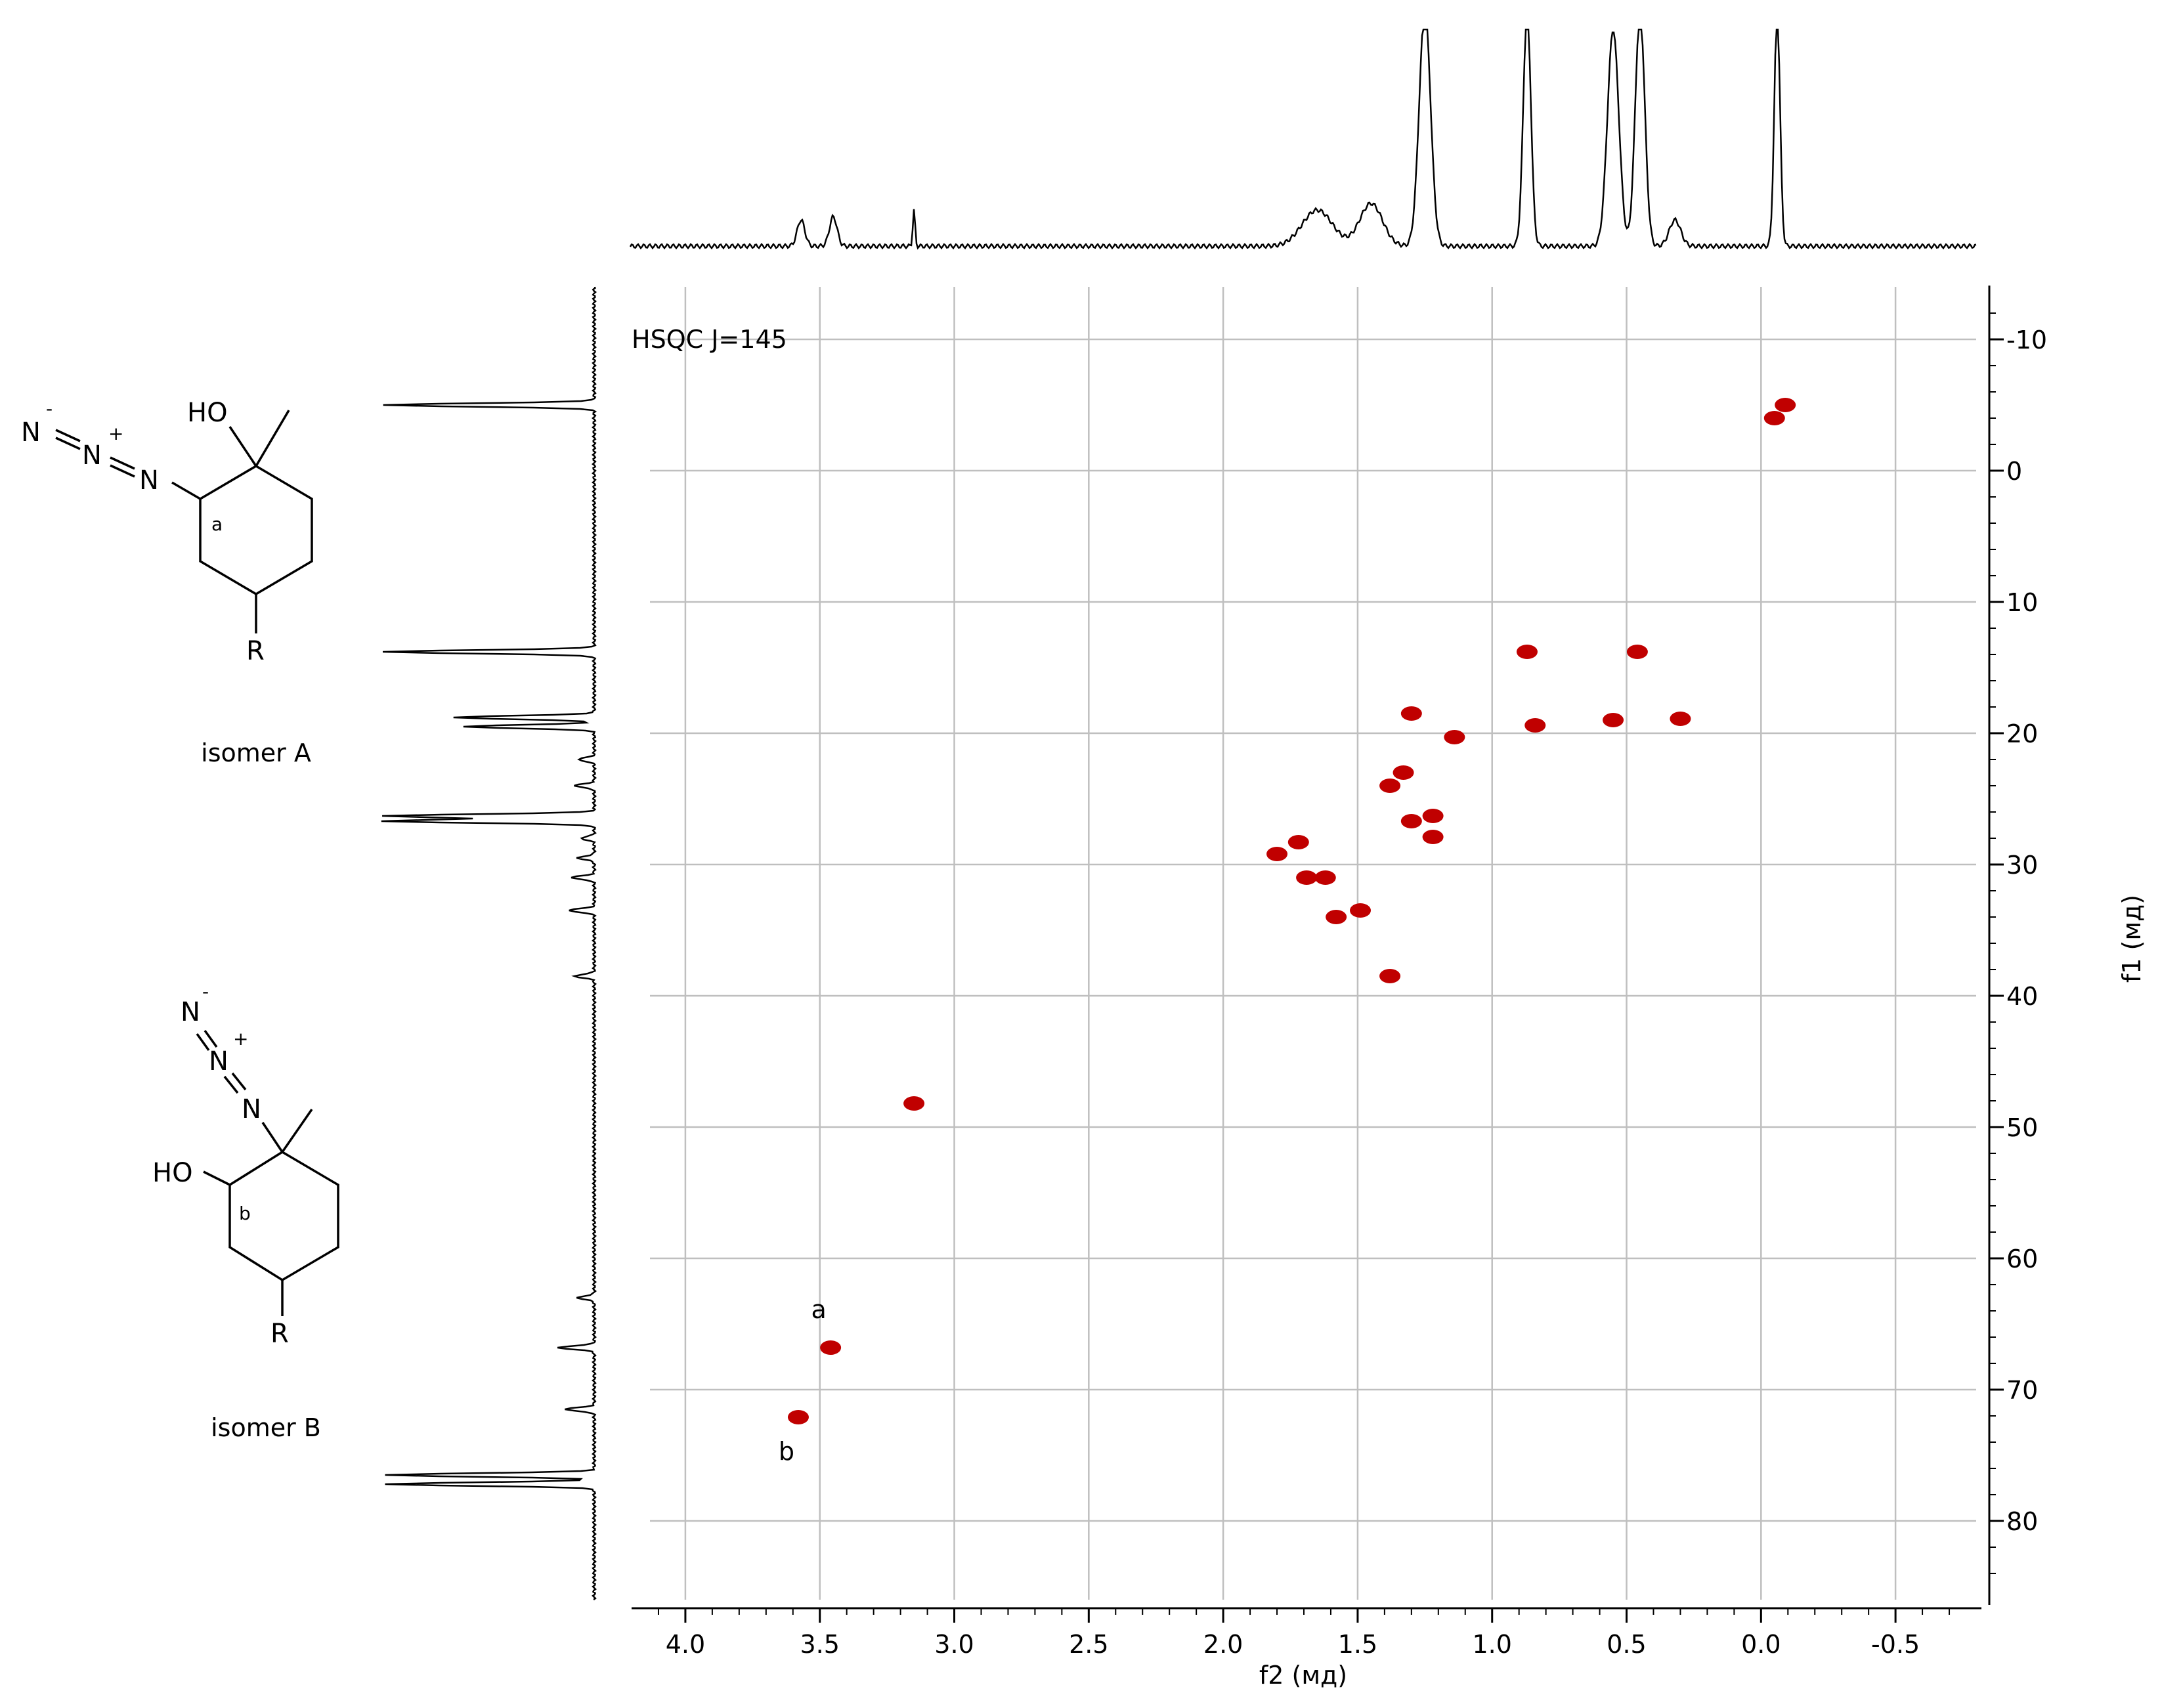  What do you see at coordinates (1626, 1645) in the screenshot?
I see `x-tick-label-7: 0.5` at bounding box center [1626, 1645].